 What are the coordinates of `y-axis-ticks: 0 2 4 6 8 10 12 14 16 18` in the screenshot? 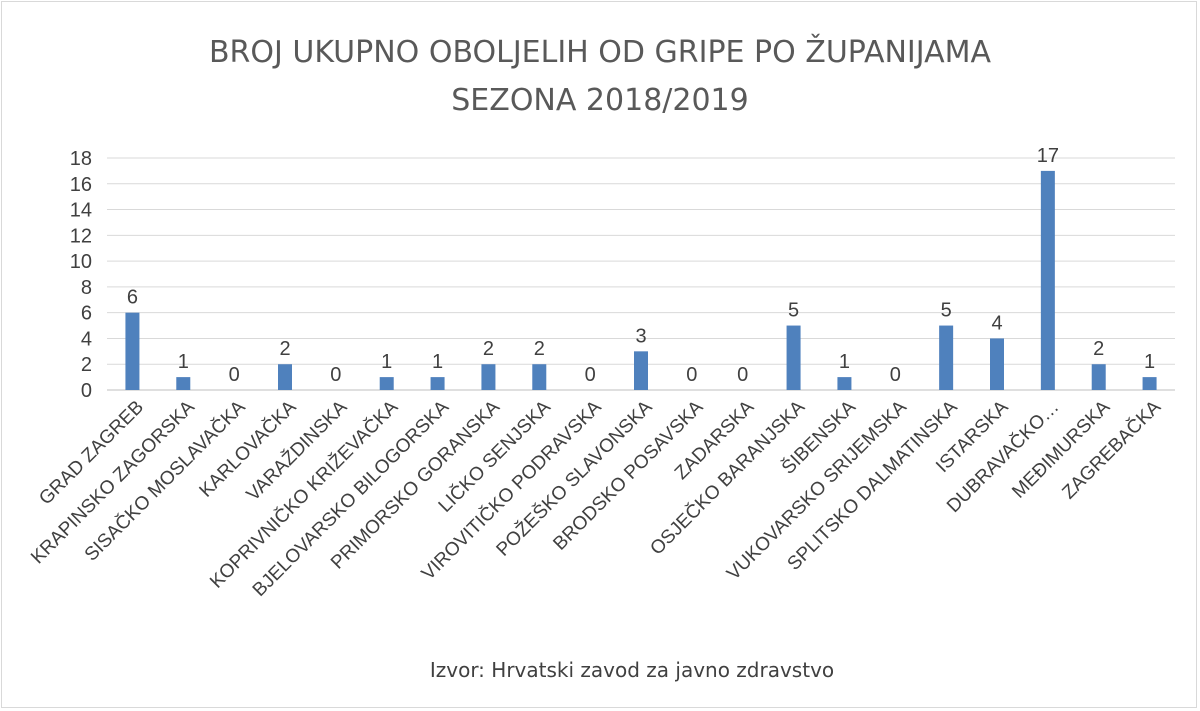 It's located at (81, 275).